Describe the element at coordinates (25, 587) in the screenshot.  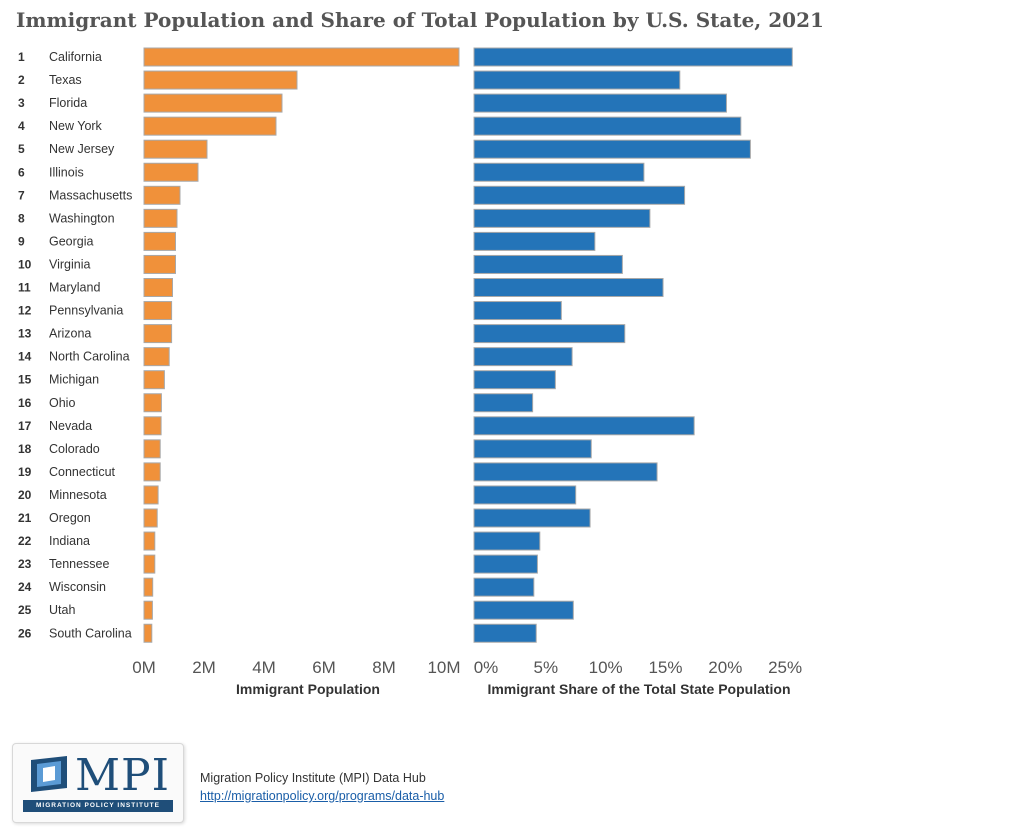
I see `rank-label: 24` at that location.